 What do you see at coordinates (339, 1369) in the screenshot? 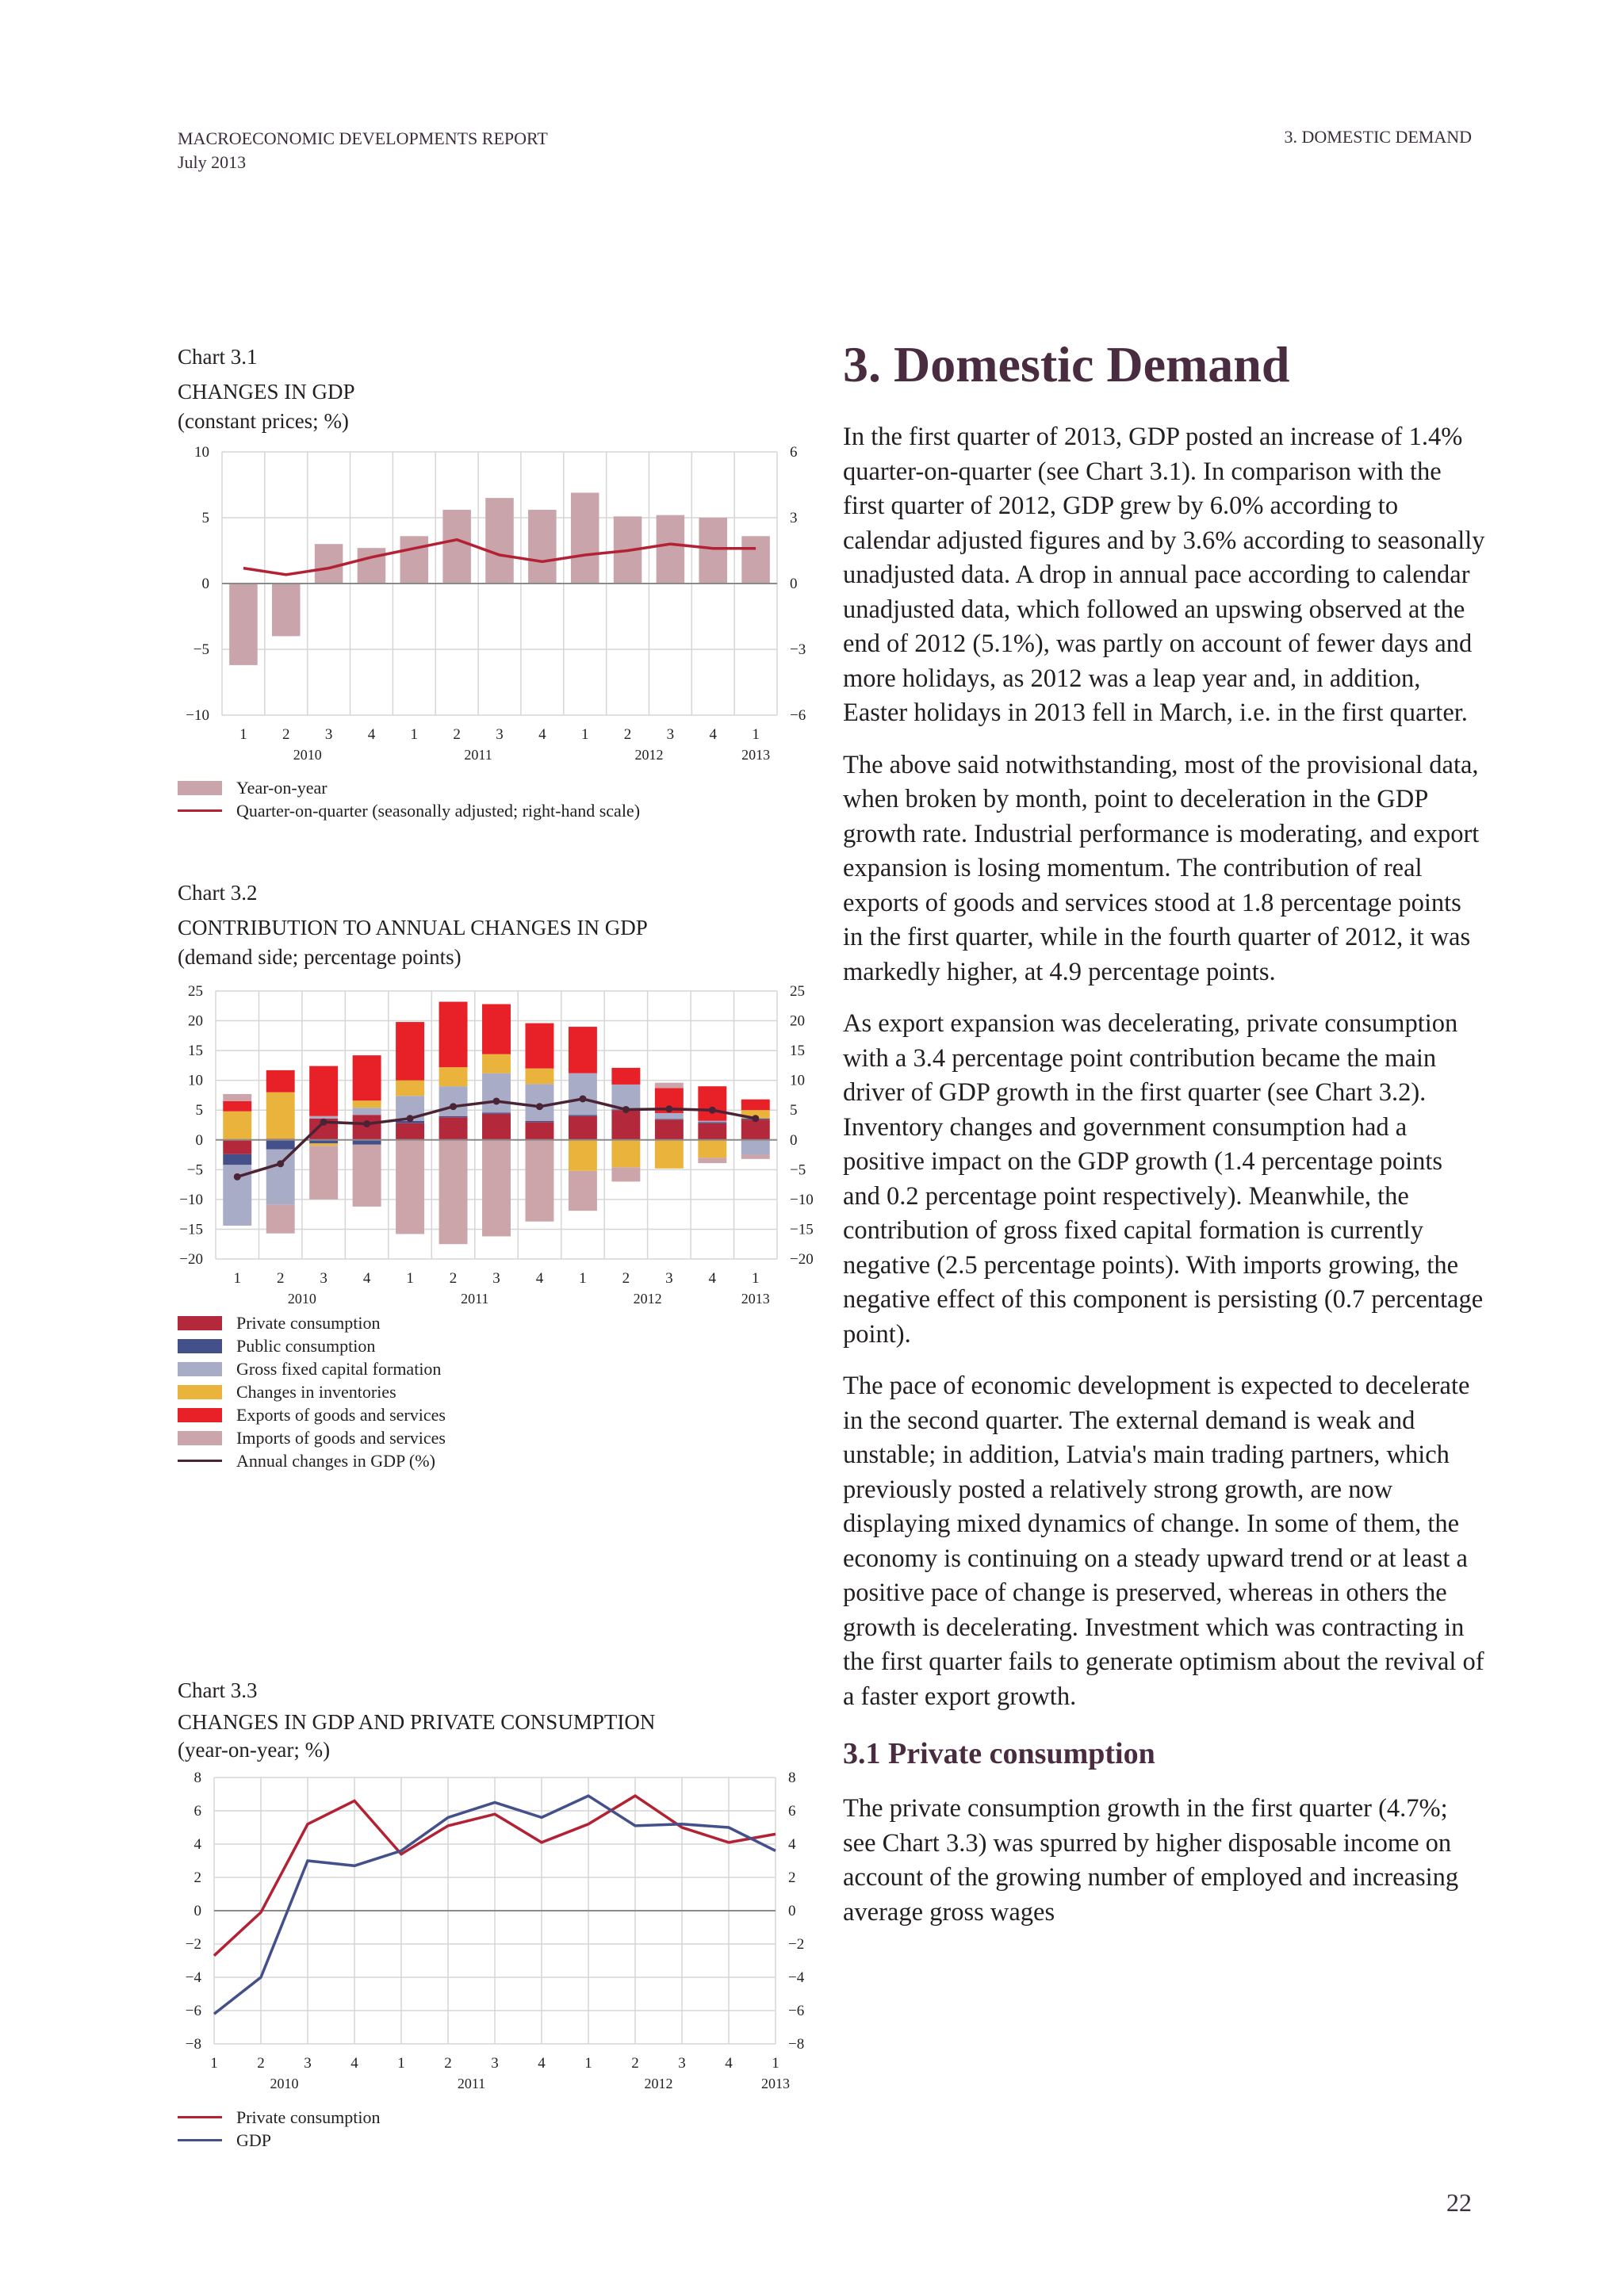
I see `legend-label: Gross fixed capital formation` at bounding box center [339, 1369].